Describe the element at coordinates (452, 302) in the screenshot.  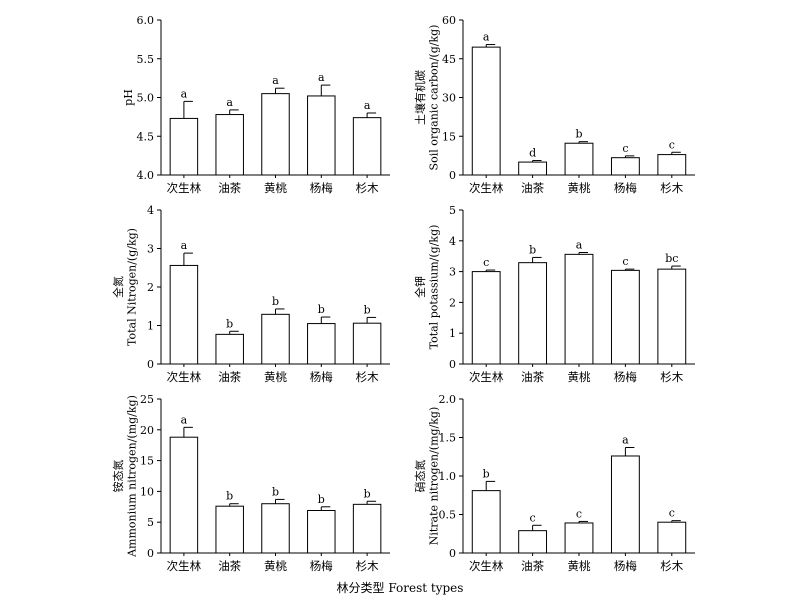
I see `y-tick-label: 2` at that location.